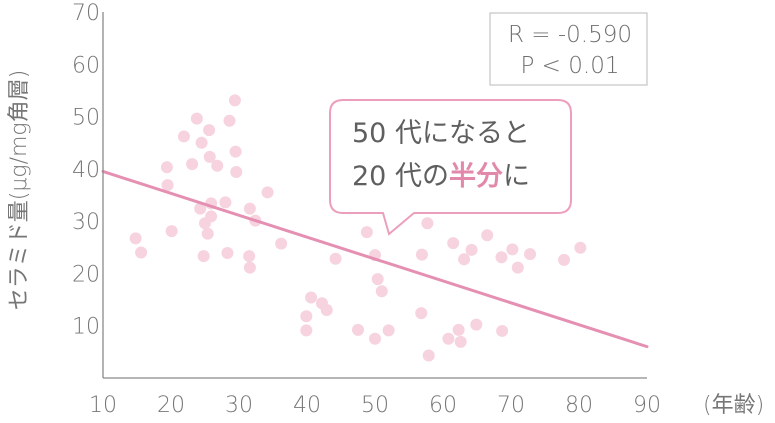 The image size is (775, 423). Describe the element at coordinates (19, 190) in the screenshot. I see `y-axis-title: セラミド量(μg/mg角層)` at that location.